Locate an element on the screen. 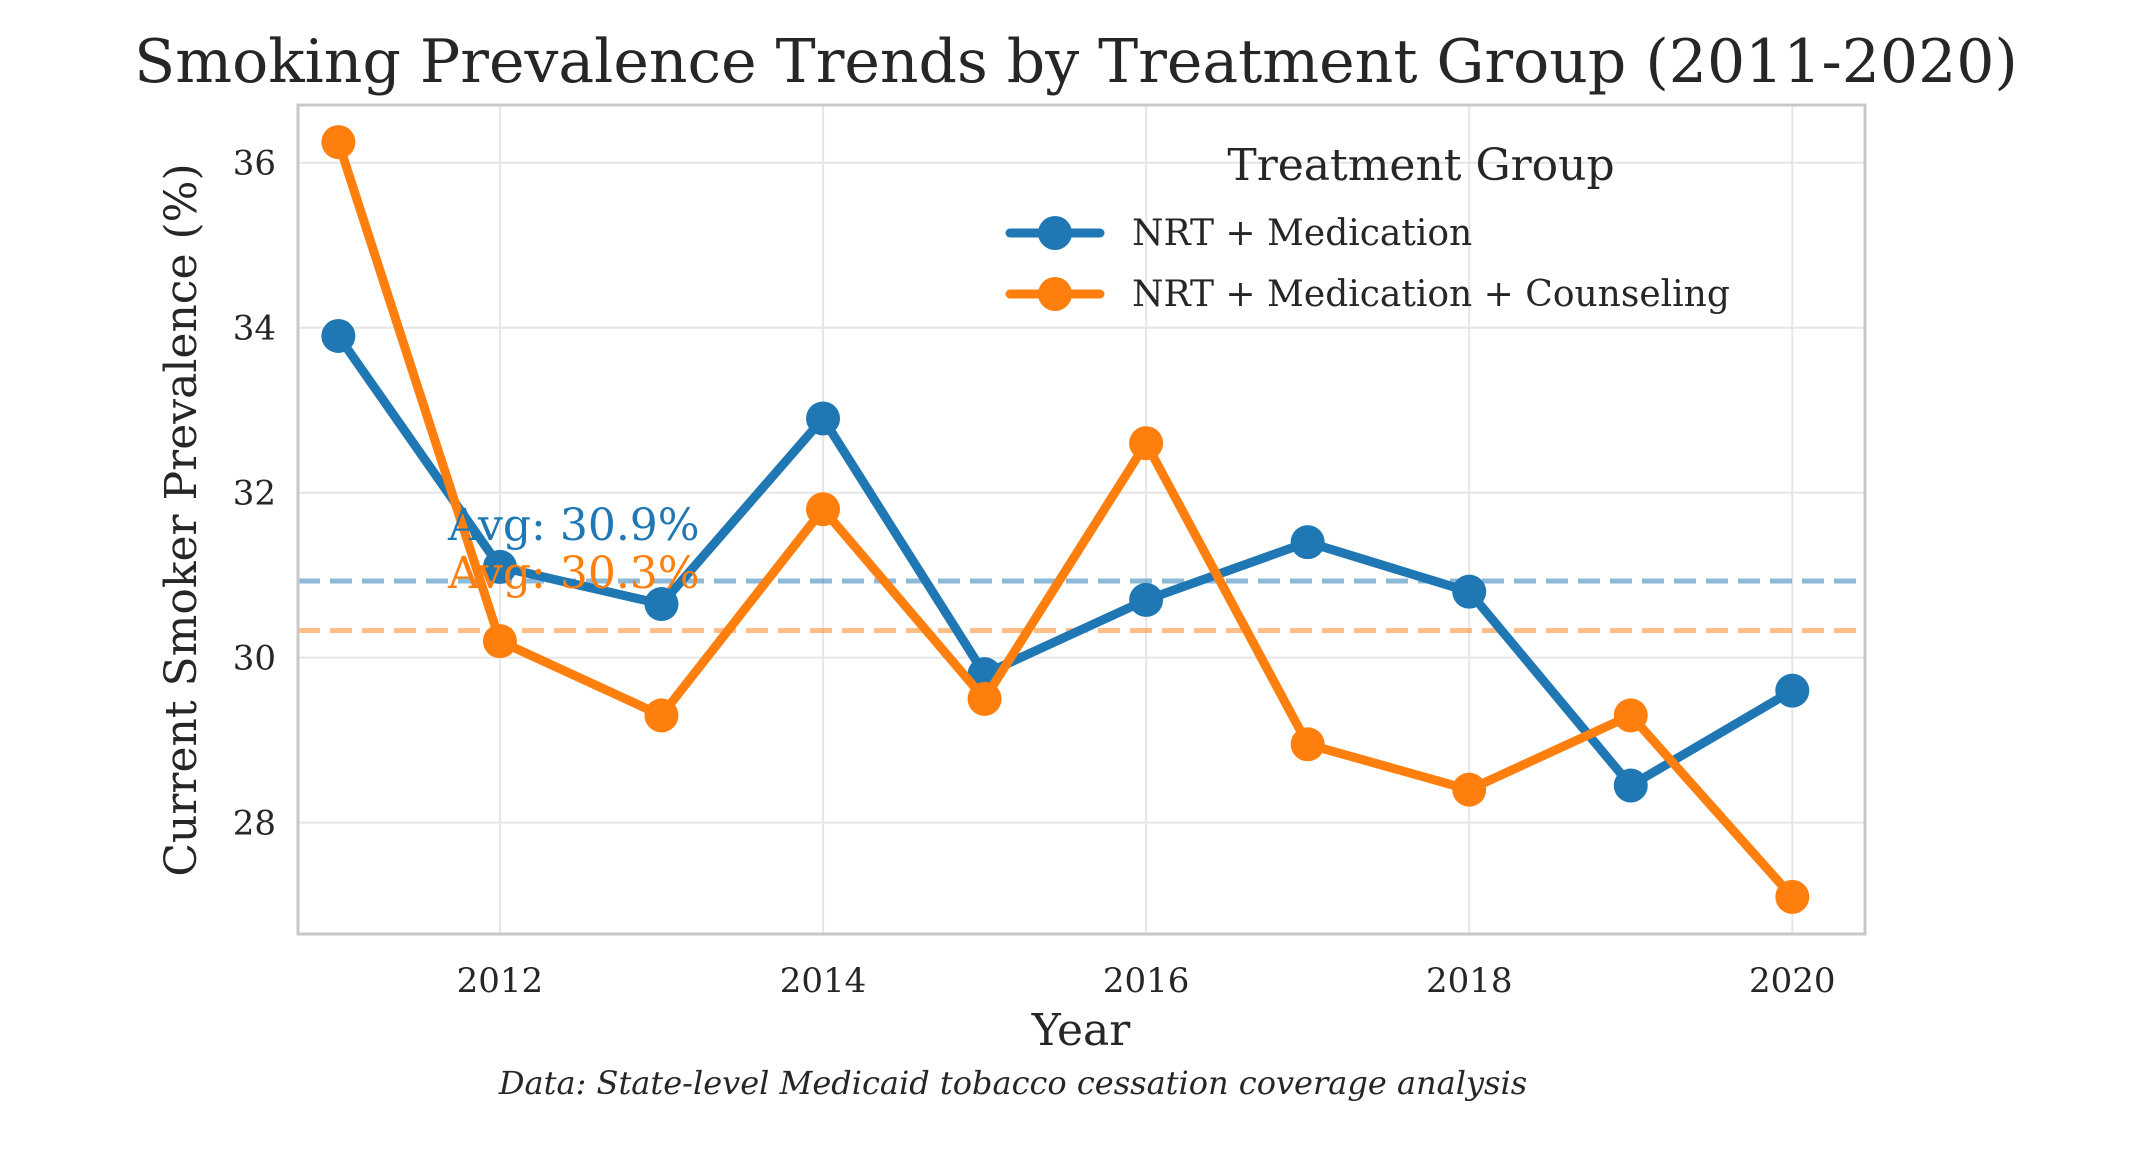 The height and width of the screenshot is (1167, 2153). y-tick-label: 36 is located at coordinates (254, 164).